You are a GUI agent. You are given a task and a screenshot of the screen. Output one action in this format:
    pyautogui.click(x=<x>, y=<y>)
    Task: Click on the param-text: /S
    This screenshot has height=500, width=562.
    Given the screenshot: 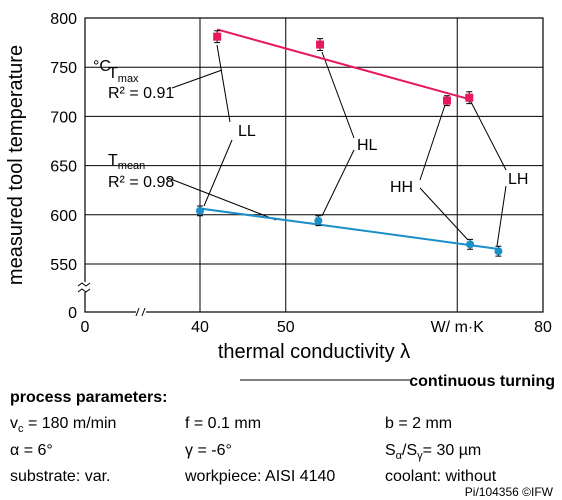 What is the action you would take?
    pyautogui.click(x=409, y=450)
    